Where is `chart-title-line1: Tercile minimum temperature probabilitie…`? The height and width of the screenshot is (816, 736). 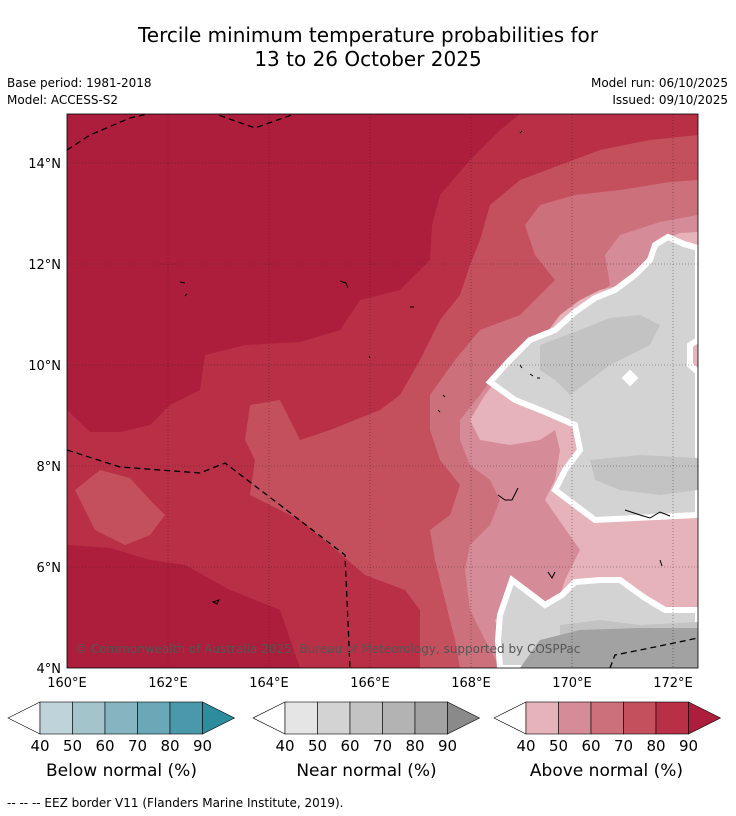 chart-title-line1: Tercile minimum temperature probabilitie… is located at coordinates (368, 35).